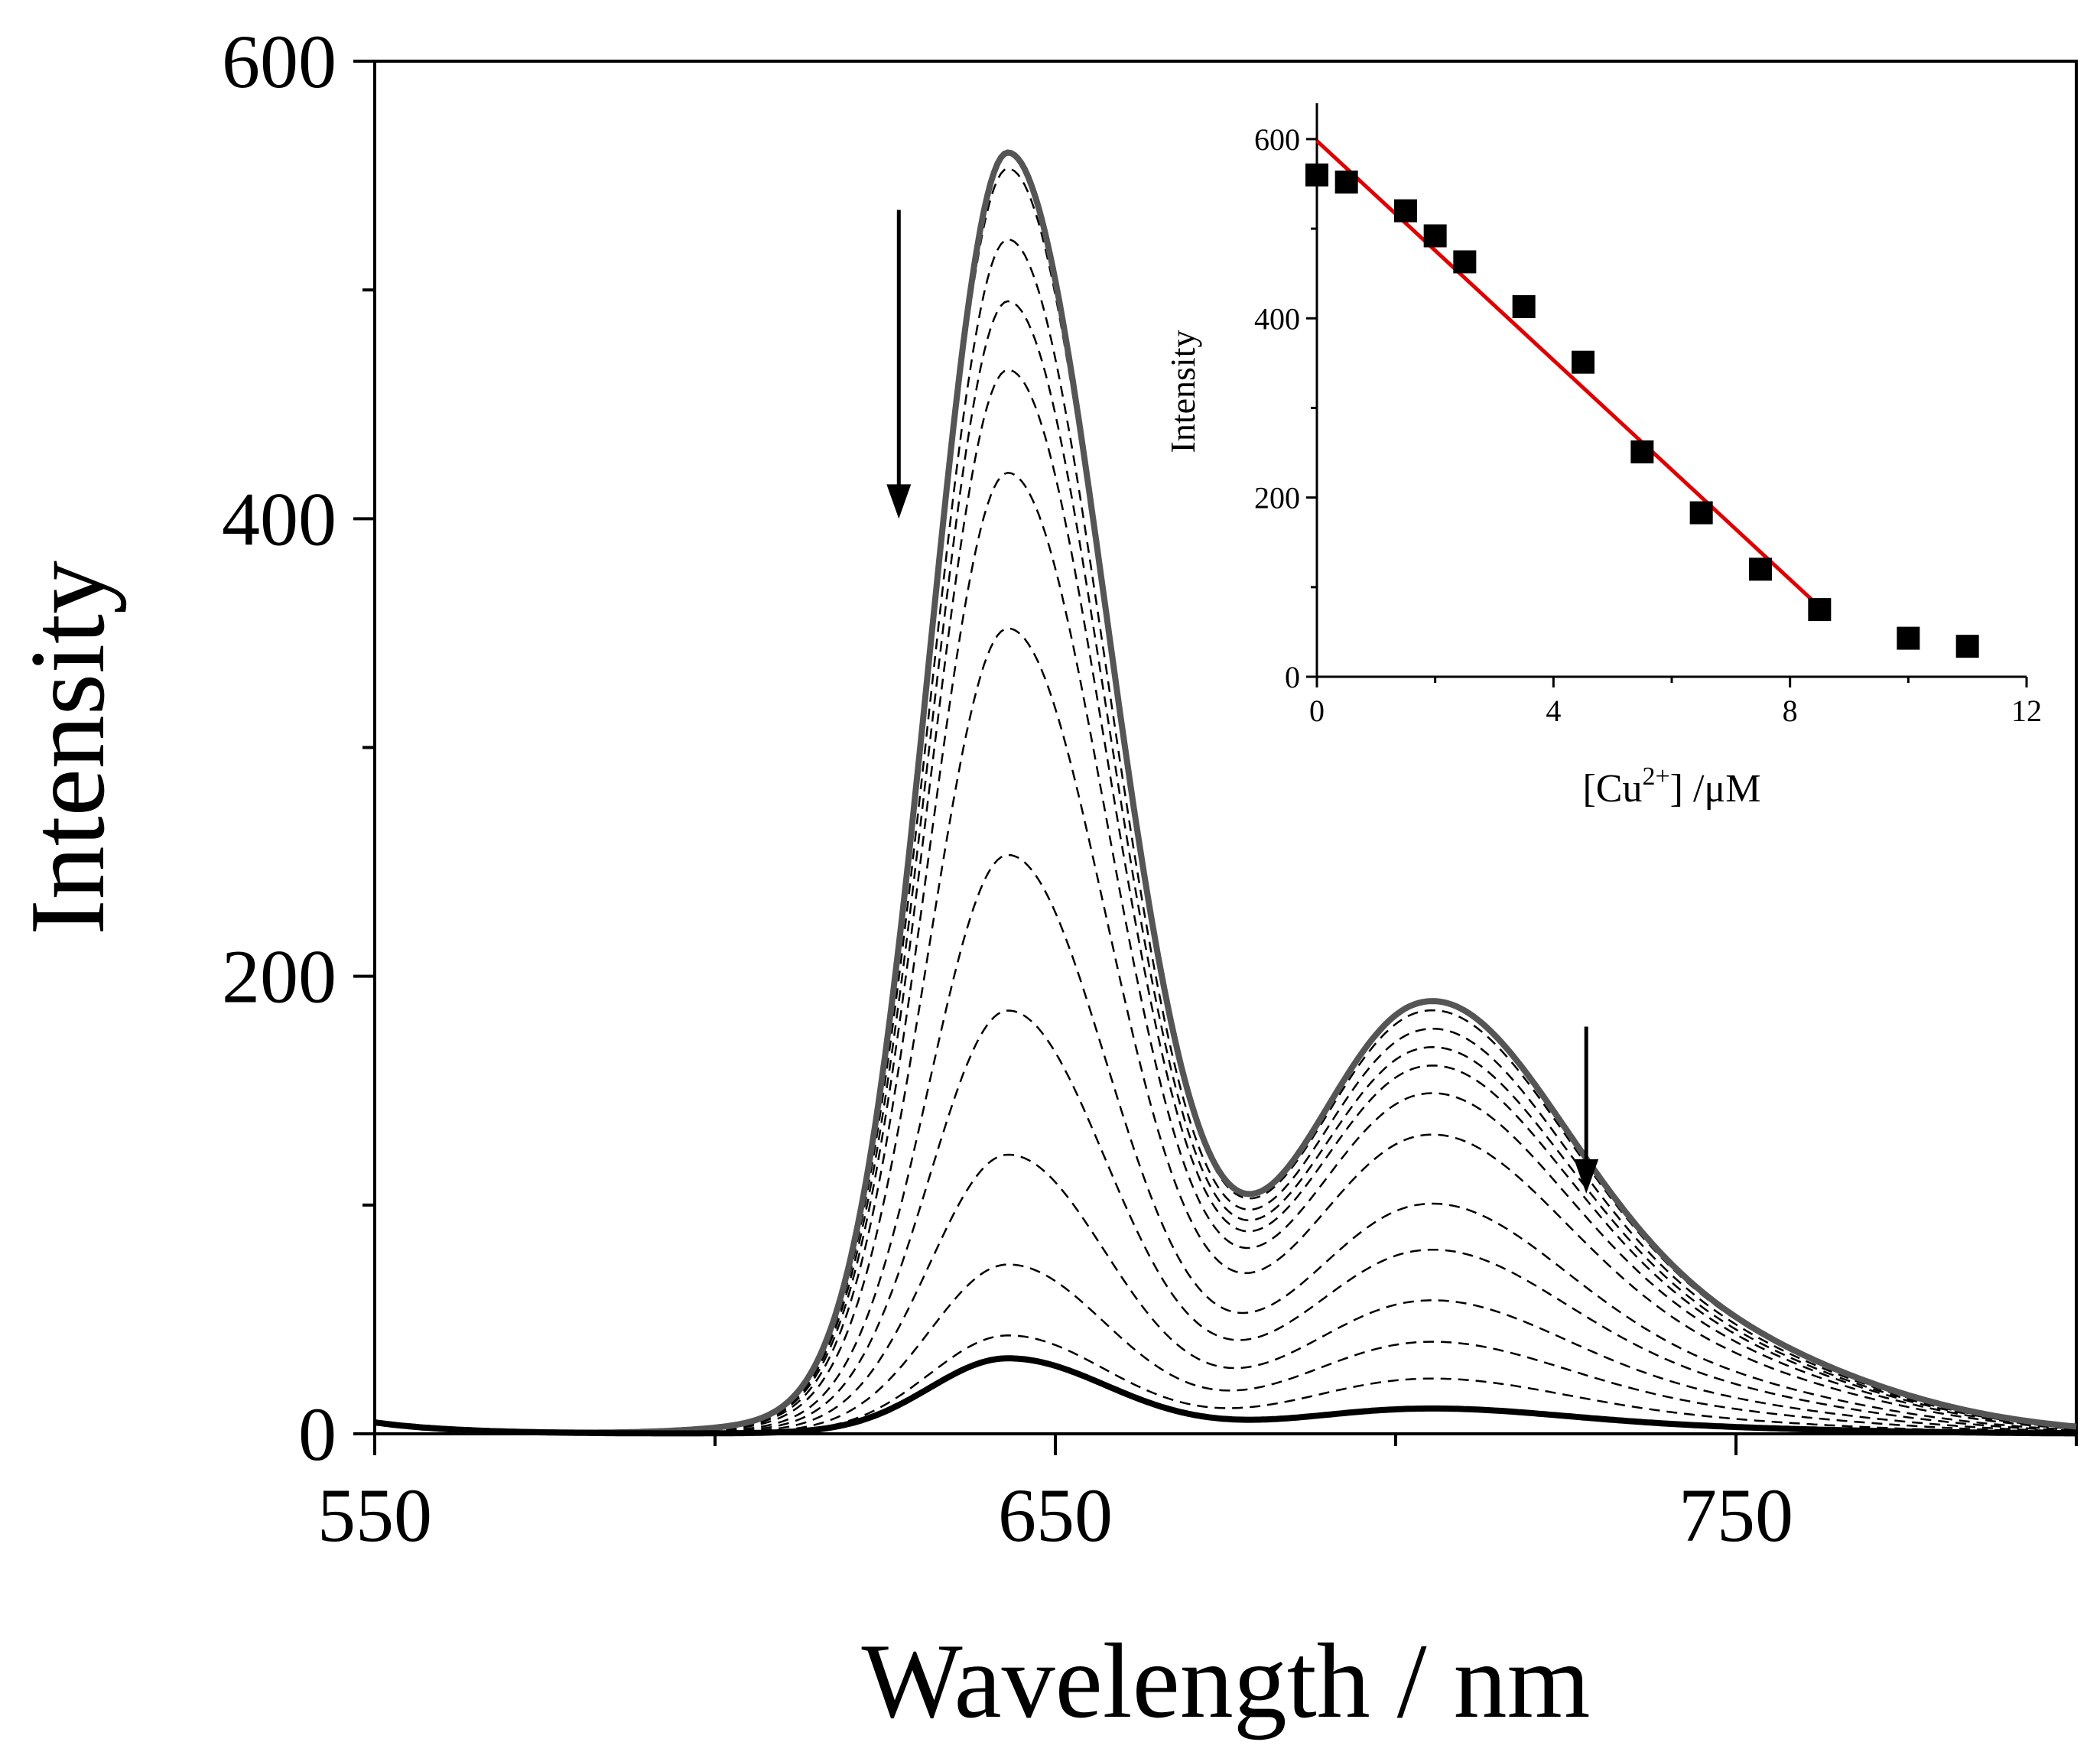  What do you see at coordinates (1676, 702) in the screenshot?
I see `inset-x-axis-ticks: 0 4 8 12` at bounding box center [1676, 702].